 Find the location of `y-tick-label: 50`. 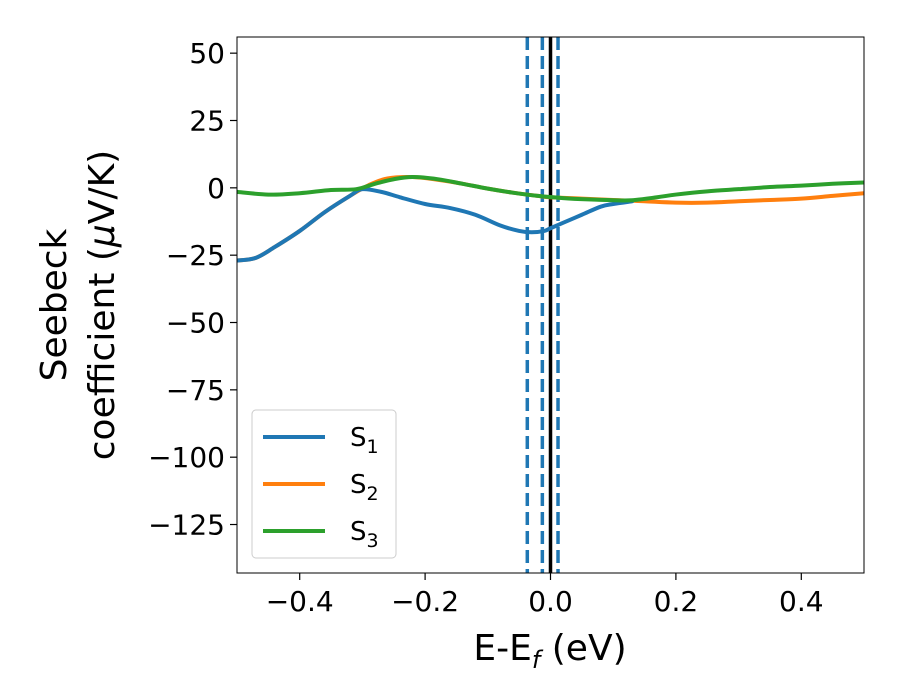

y-tick-label: 50 is located at coordinates (207, 53).